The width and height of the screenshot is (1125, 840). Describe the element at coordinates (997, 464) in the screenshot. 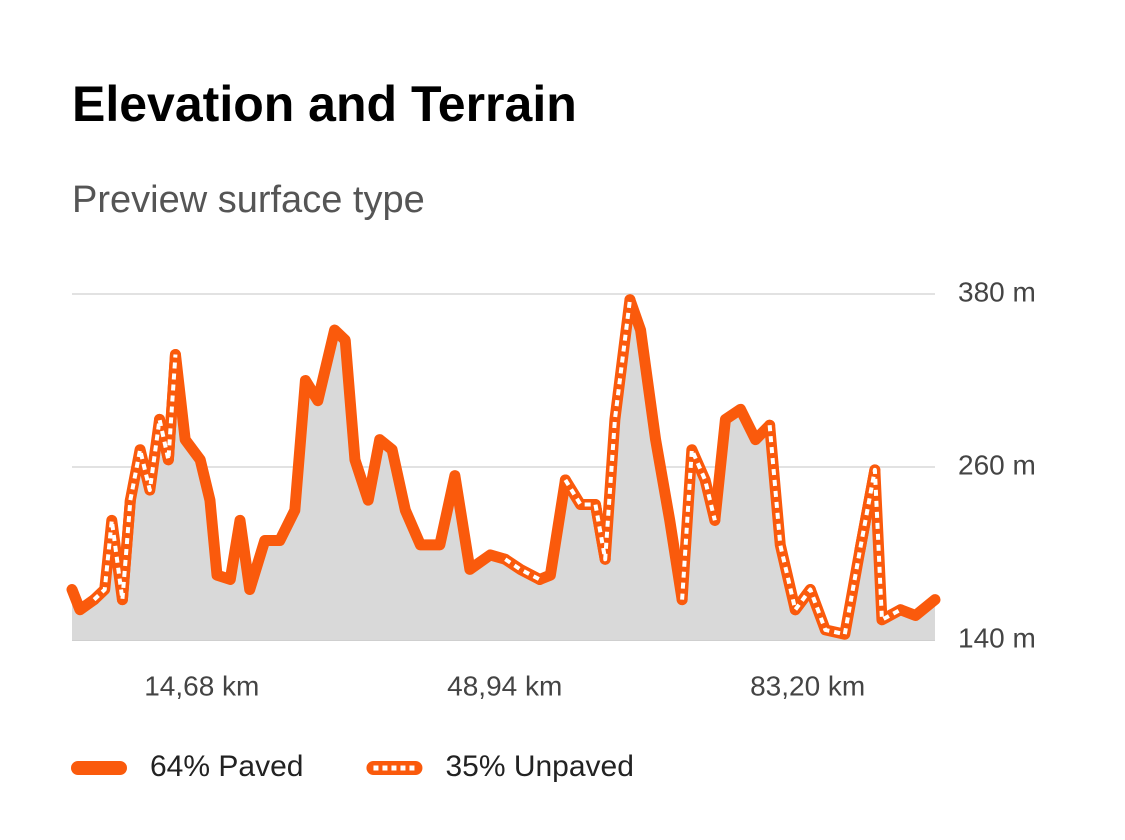

I see `y-tick-label: 260 m` at that location.